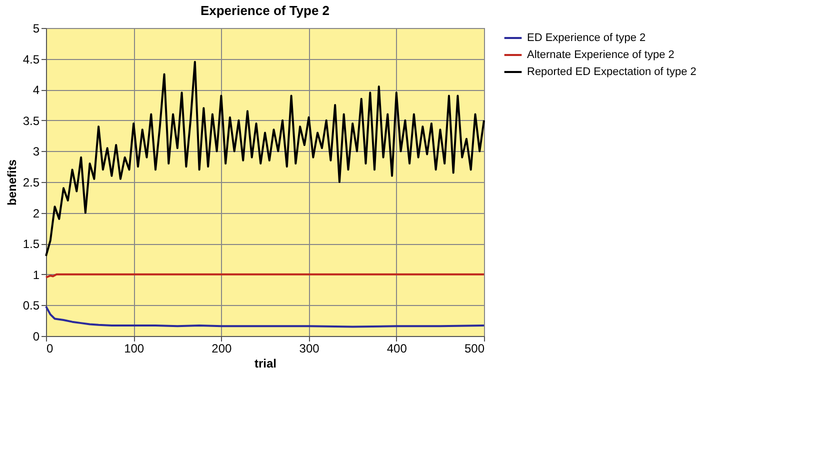 The height and width of the screenshot is (450, 814). I want to click on y-tick-label: 3, so click(36, 151).